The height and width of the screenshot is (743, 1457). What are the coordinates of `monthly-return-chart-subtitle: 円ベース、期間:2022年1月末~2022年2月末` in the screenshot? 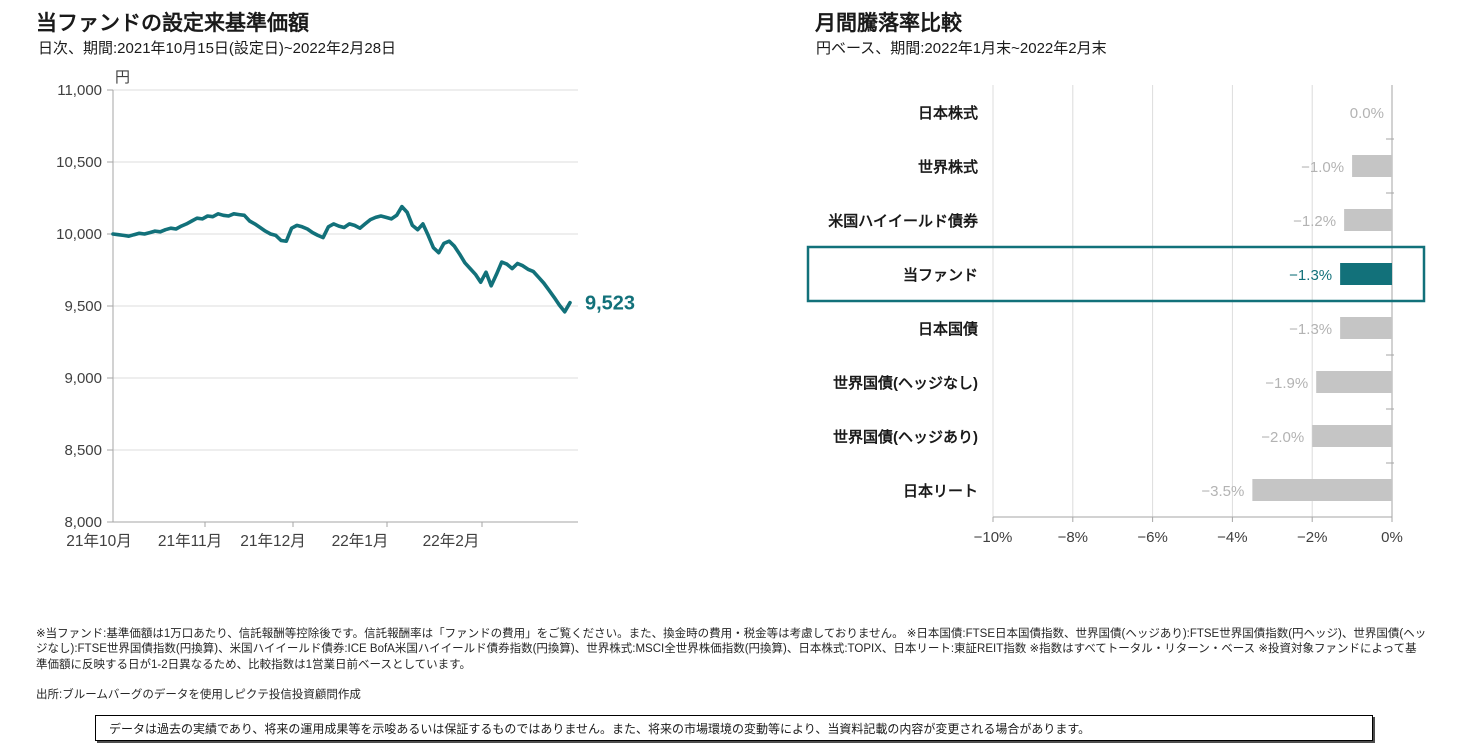 It's located at (961, 48).